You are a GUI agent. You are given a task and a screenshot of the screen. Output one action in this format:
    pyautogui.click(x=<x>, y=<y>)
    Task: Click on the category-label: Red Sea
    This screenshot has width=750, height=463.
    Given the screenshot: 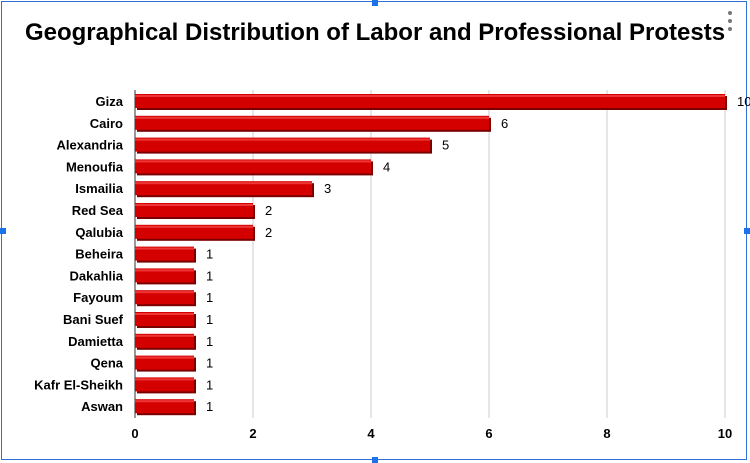 What is the action you would take?
    pyautogui.click(x=98, y=210)
    